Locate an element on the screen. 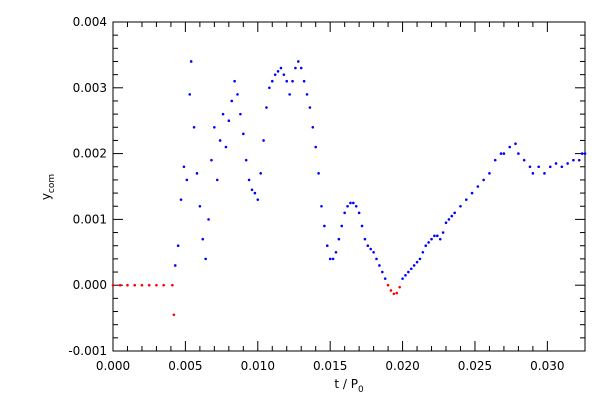  y-tick-label: -0.001 is located at coordinates (87, 351).